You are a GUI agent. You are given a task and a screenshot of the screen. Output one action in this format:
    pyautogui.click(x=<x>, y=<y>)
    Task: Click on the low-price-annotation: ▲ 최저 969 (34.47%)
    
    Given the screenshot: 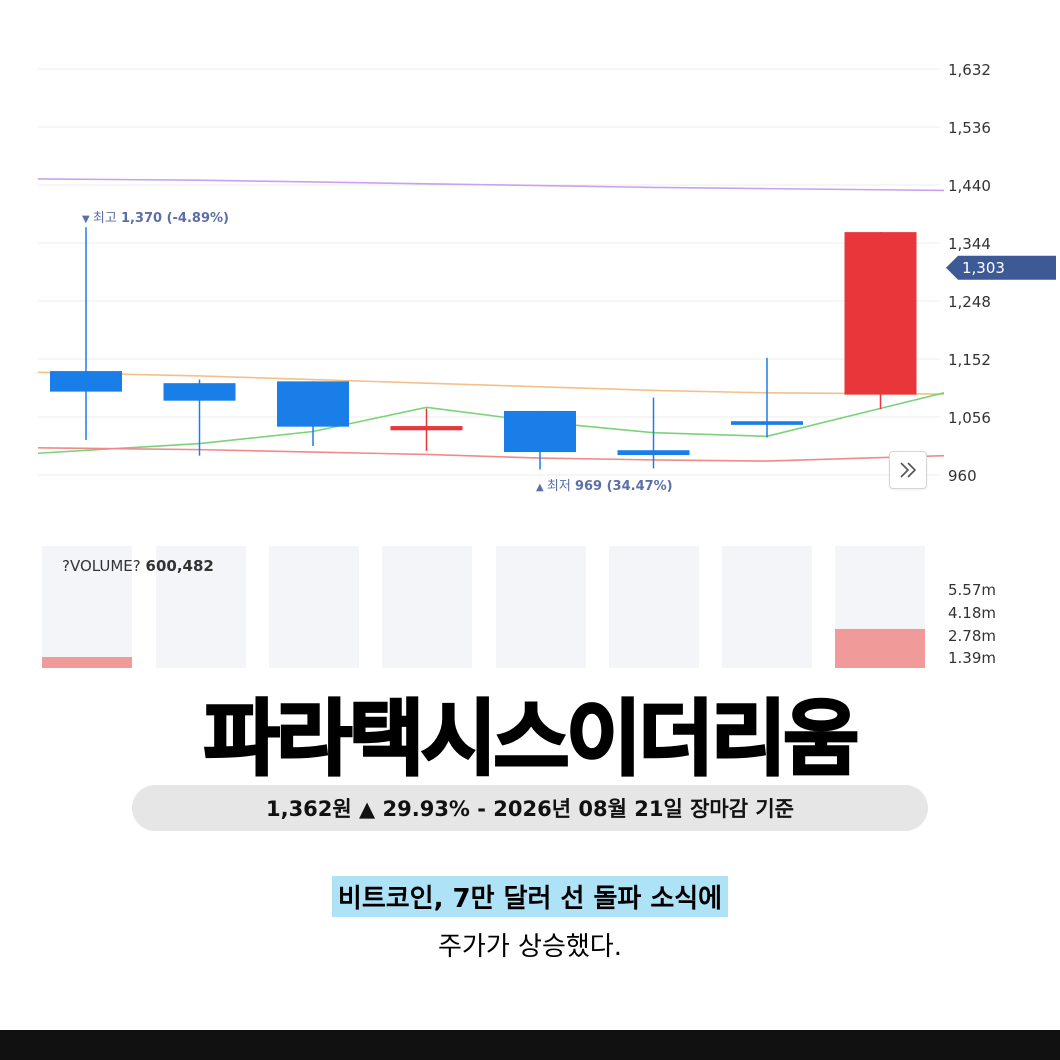 What is the action you would take?
    pyautogui.click(x=604, y=486)
    